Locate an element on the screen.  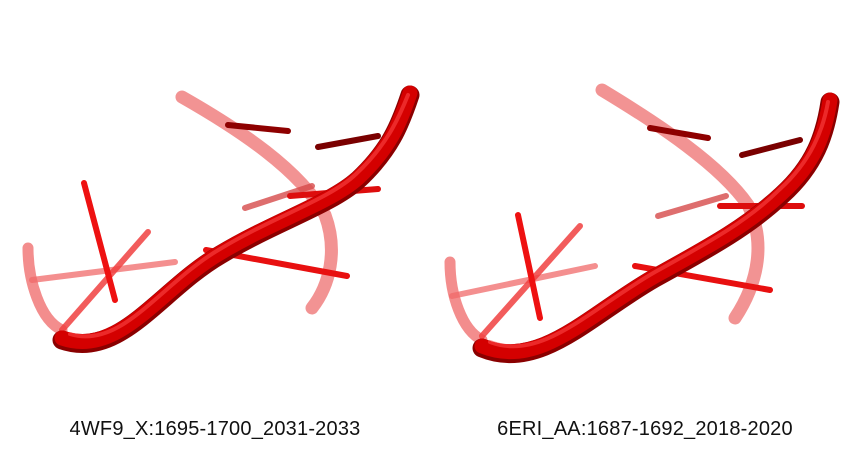
structure-caption-right: 6ERI_AA:1687-1692_2018-2020 is located at coordinates (645, 429).